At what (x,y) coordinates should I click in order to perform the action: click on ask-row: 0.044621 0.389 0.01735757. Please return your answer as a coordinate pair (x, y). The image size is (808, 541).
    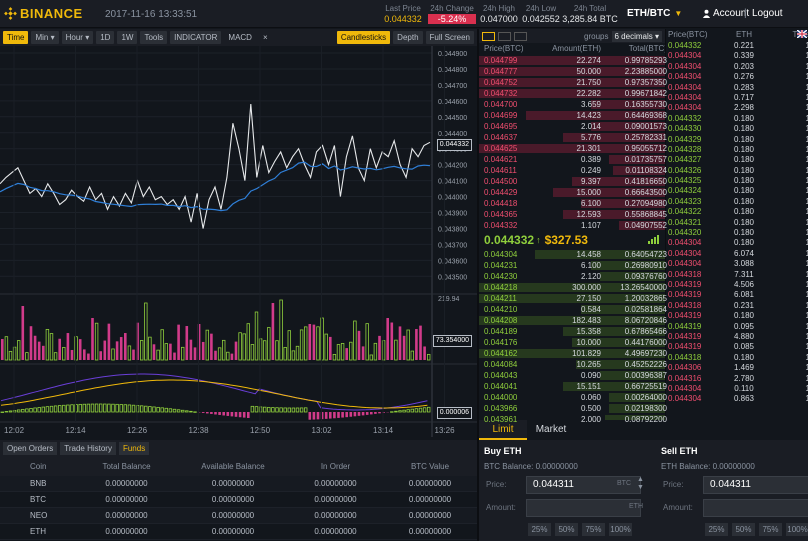
    Looking at the image, I should click on (573, 159).